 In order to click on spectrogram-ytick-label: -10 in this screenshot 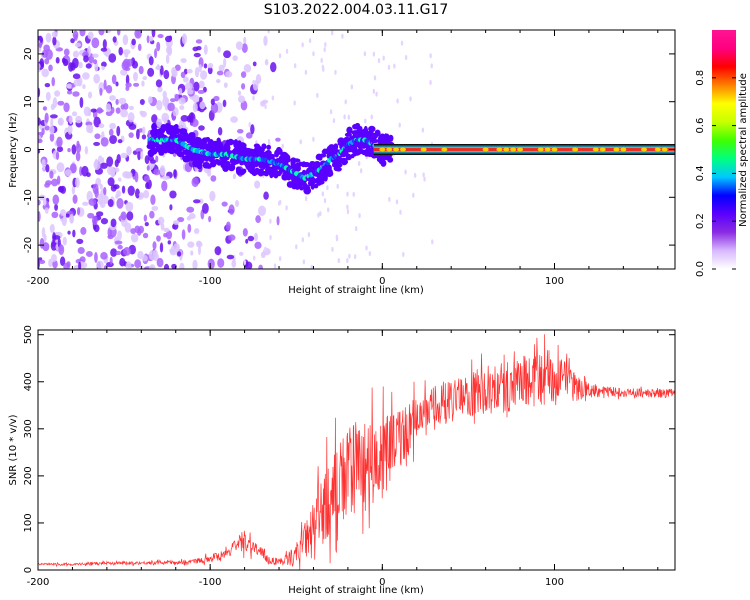, I will do `click(28, 197)`.